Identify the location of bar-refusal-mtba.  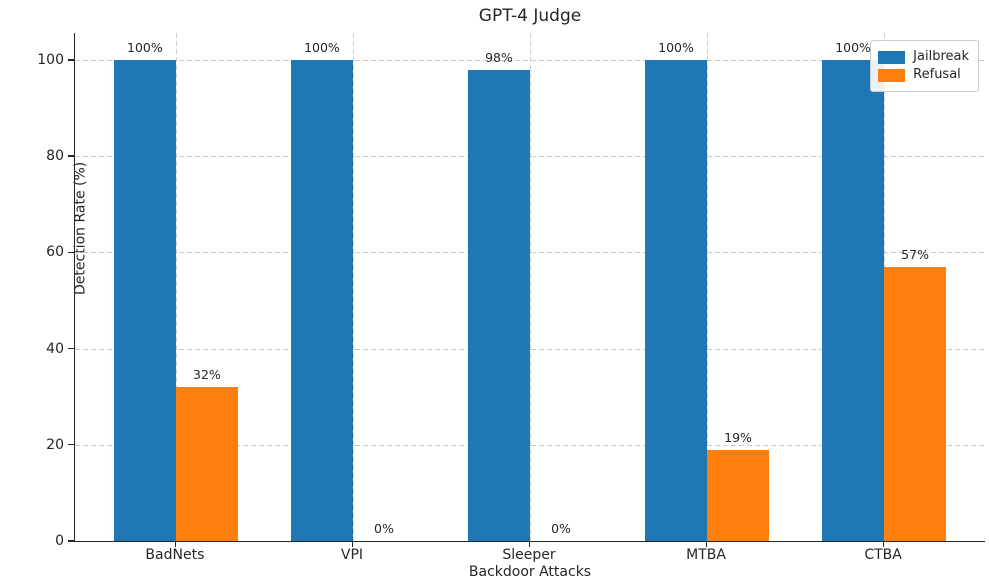
(738, 495).